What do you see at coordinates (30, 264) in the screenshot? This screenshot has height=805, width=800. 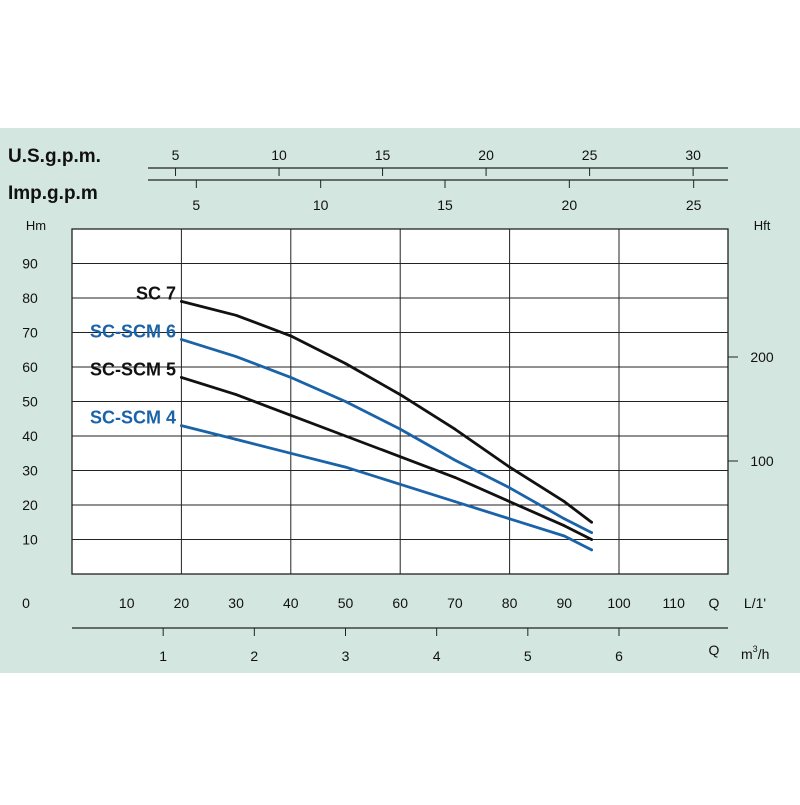 I see `y-tick-label: 90` at bounding box center [30, 264].